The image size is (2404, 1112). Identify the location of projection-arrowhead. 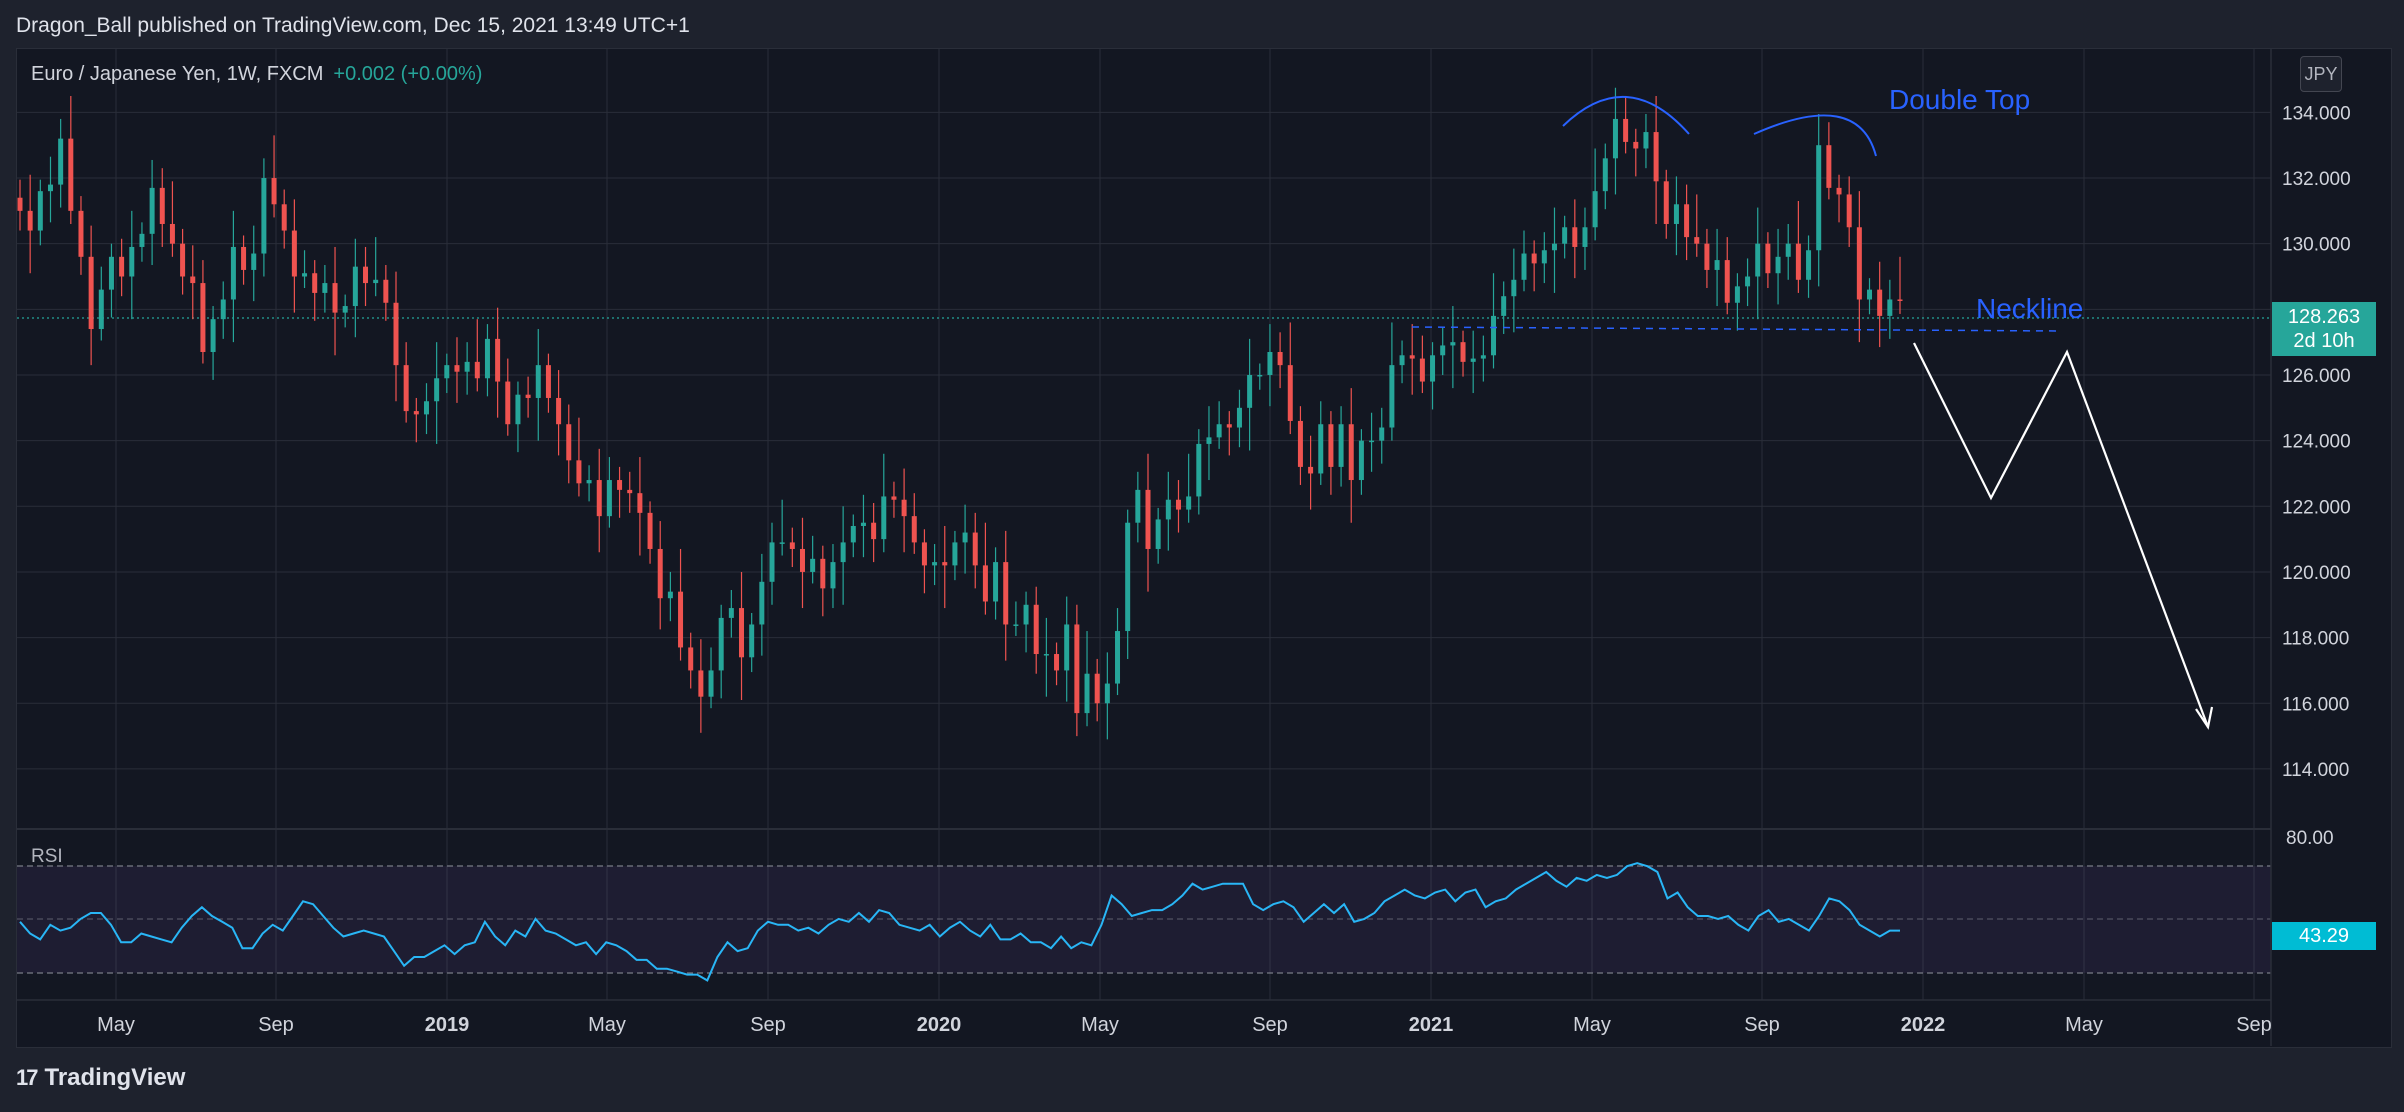
(2204, 718).